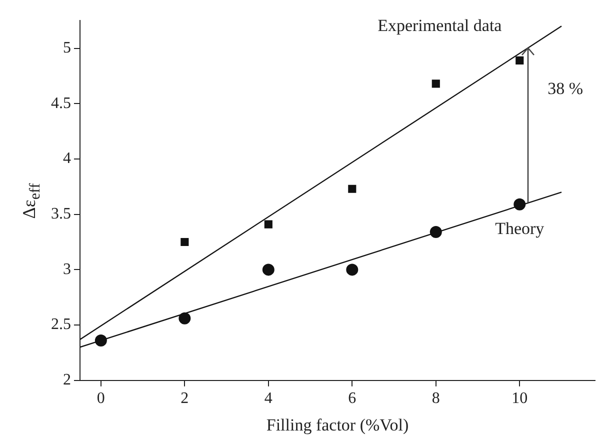 Image resolution: width=611 pixels, height=448 pixels. I want to click on y-tick-label: 3.5, so click(61, 214).